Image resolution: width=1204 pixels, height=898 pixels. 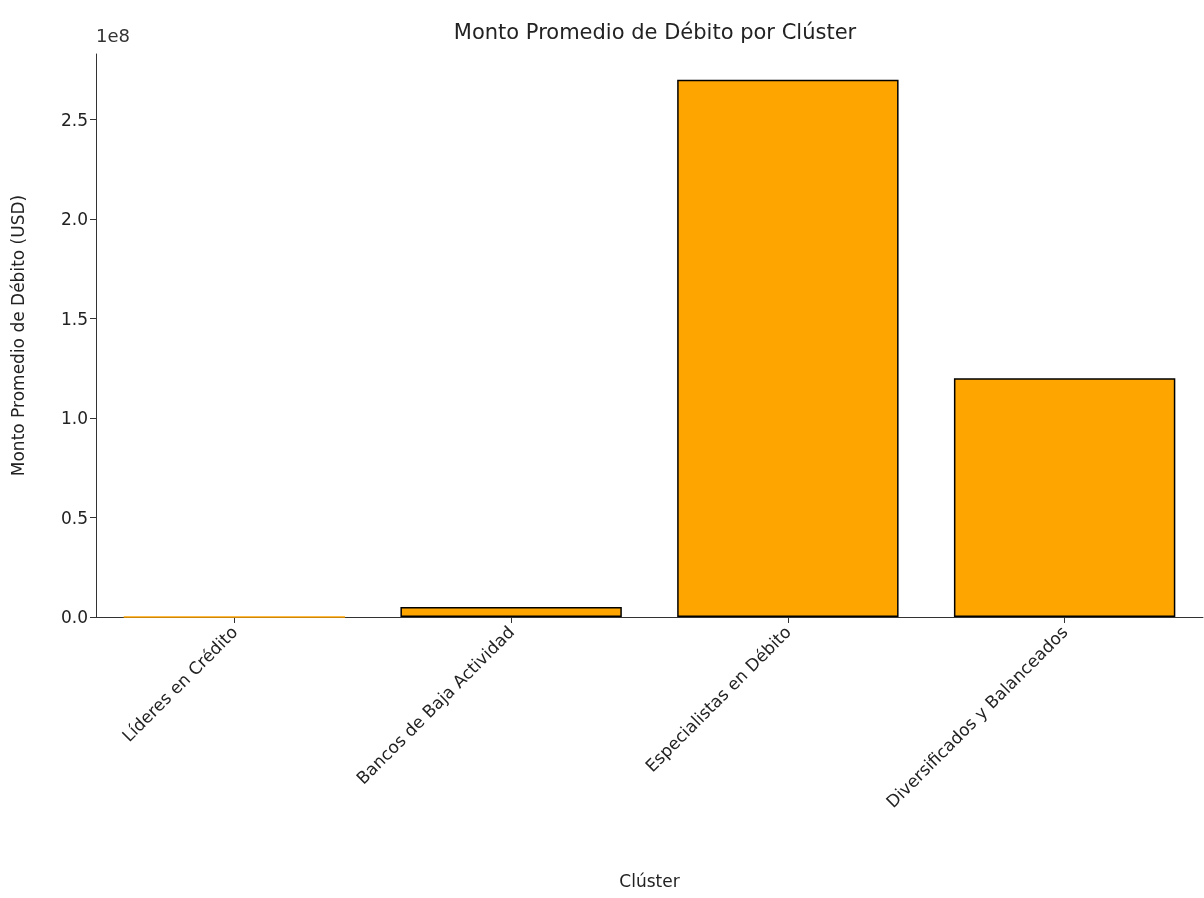 I want to click on x-axis-title: Clúster, so click(x=649, y=880).